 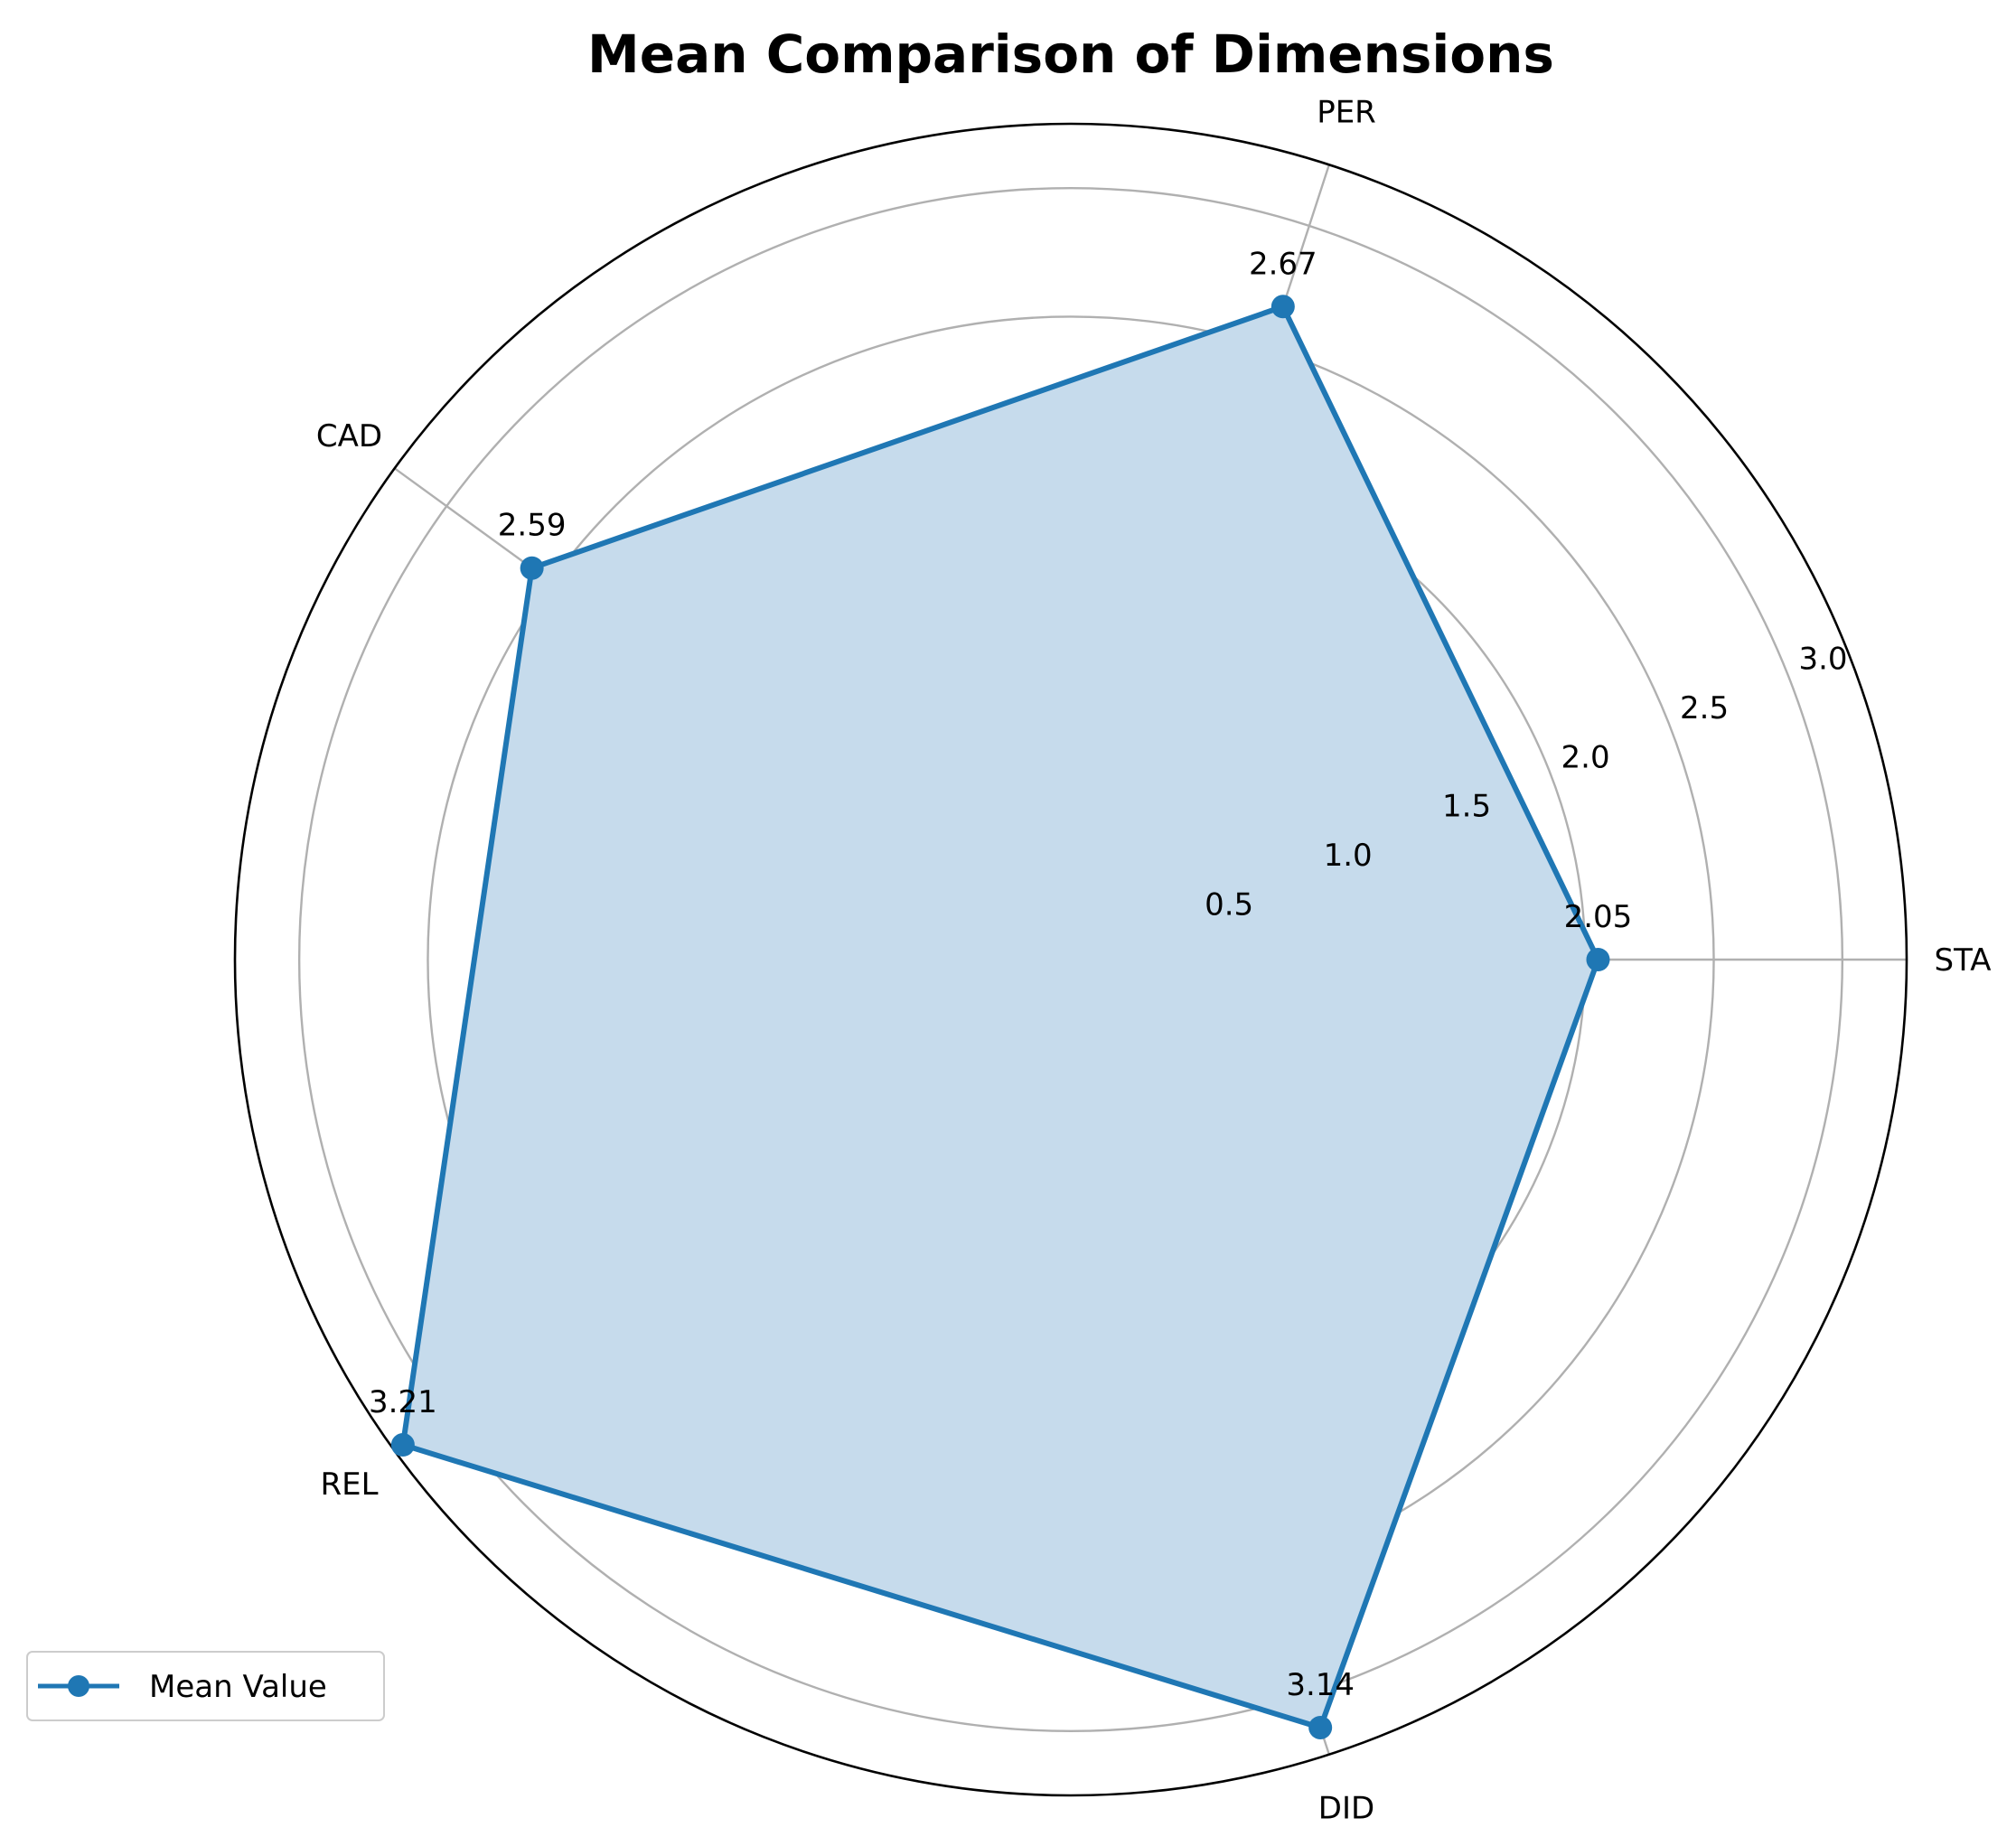 I want to click on radial-tick-labels: 0.5 1.0 1.5 2.0 2.5 3.0, so click(x=1526, y=782).